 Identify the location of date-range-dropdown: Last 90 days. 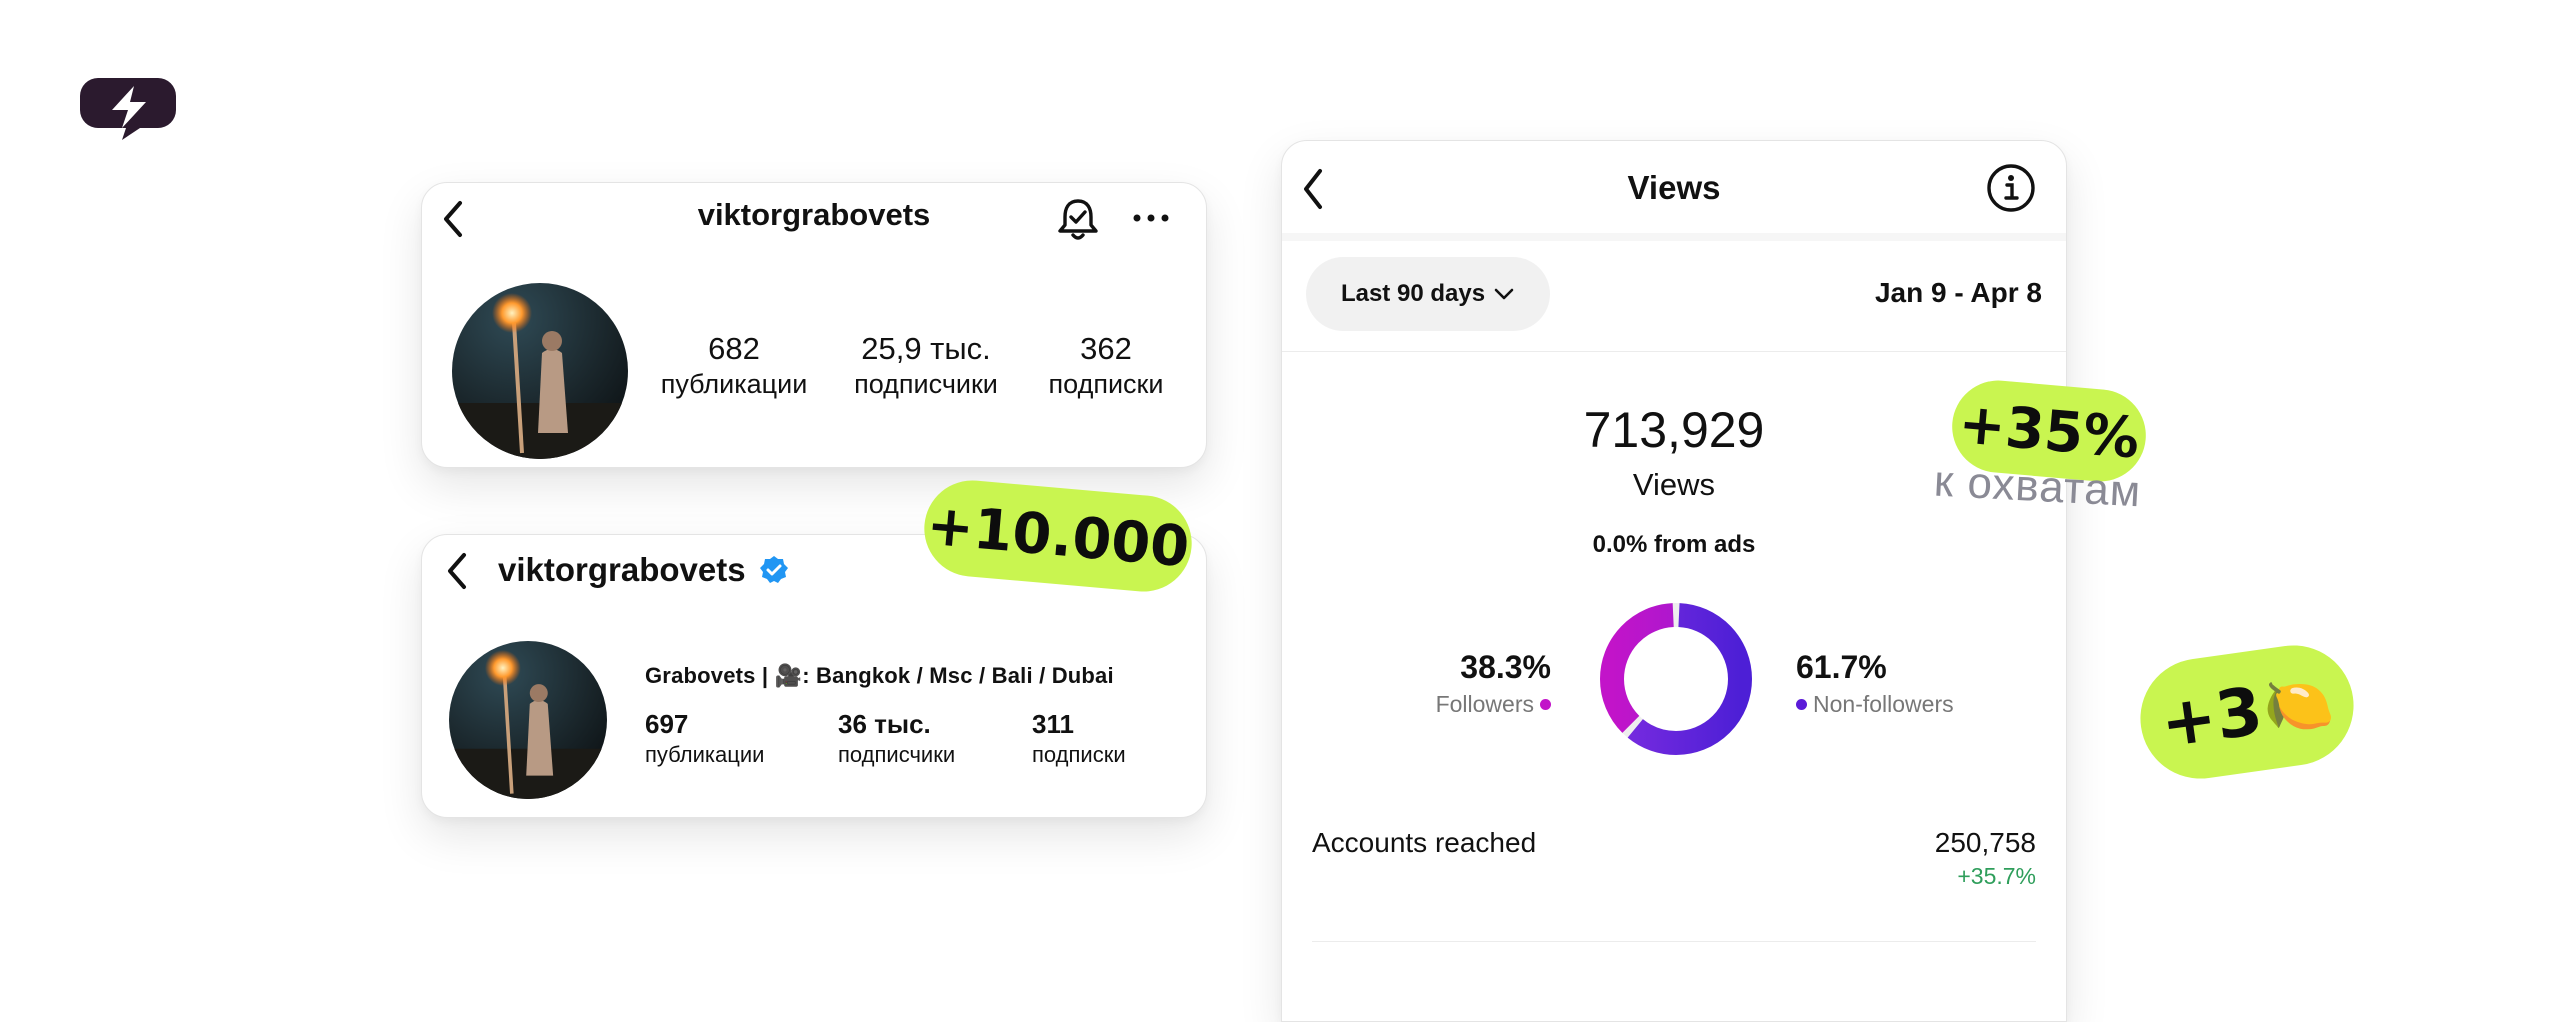
(1428, 294).